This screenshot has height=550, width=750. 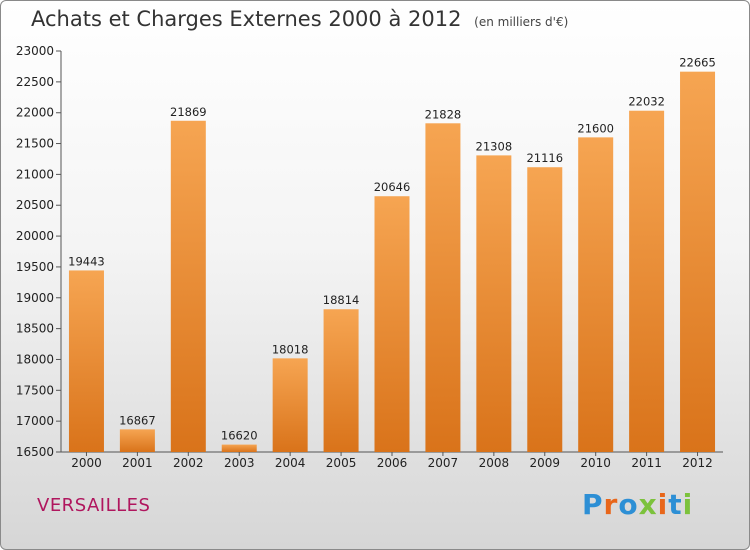 What do you see at coordinates (595, 128) in the screenshot?
I see `data-label-2010: 21600` at bounding box center [595, 128].